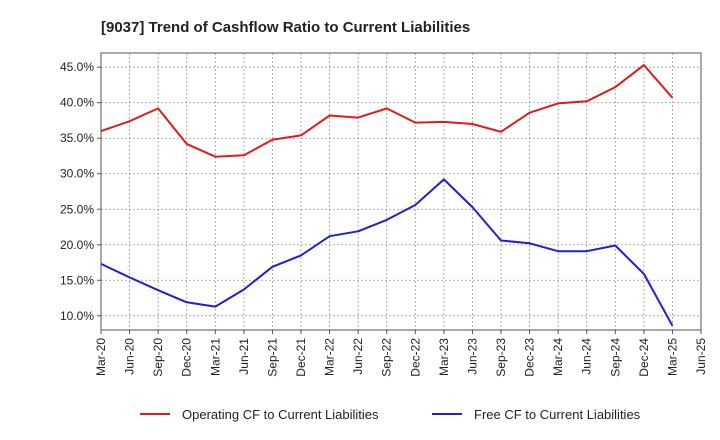 The width and height of the screenshot is (720, 440). What do you see at coordinates (130, 356) in the screenshot?
I see `x-tick-label: Jun-20` at bounding box center [130, 356].